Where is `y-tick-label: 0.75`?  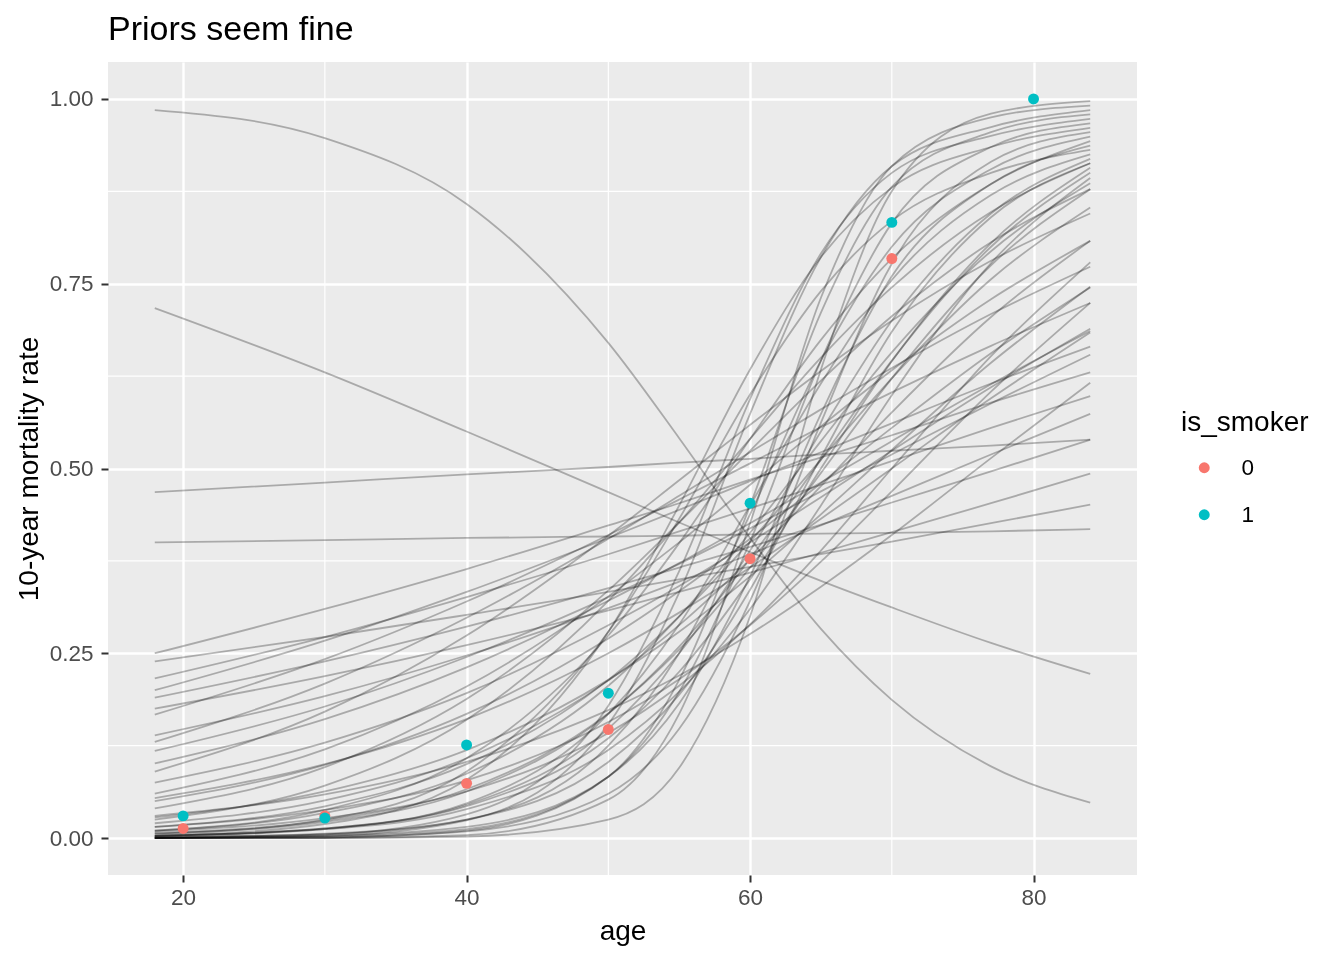 y-tick-label: 0.75 is located at coordinates (71, 284).